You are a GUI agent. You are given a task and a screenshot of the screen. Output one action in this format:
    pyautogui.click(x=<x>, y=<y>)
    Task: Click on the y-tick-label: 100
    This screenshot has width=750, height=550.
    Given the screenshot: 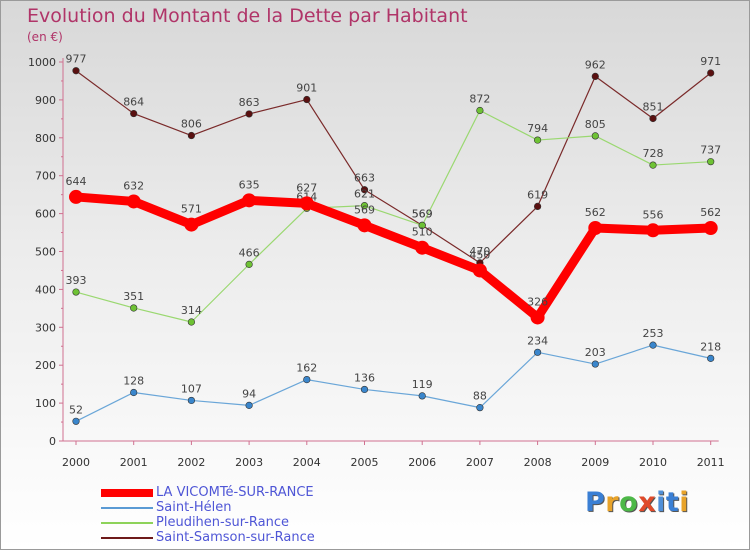 What is the action you would take?
    pyautogui.click(x=45, y=403)
    